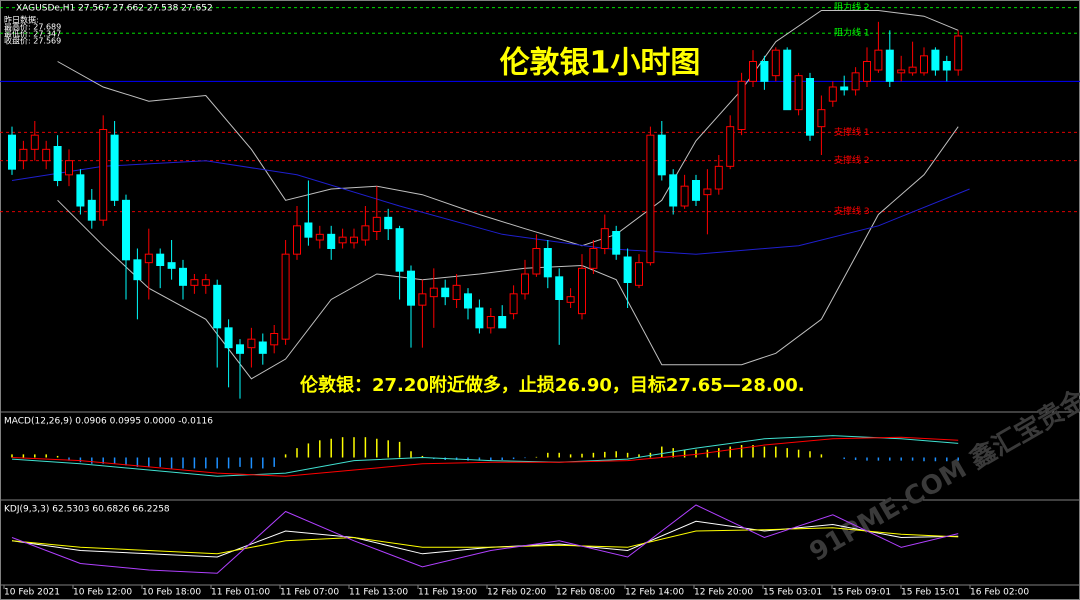 The image size is (1080, 600). What do you see at coordinates (585, 593) in the screenshot?
I see `x-tick-label: 12 Feb 08:00` at bounding box center [585, 593].